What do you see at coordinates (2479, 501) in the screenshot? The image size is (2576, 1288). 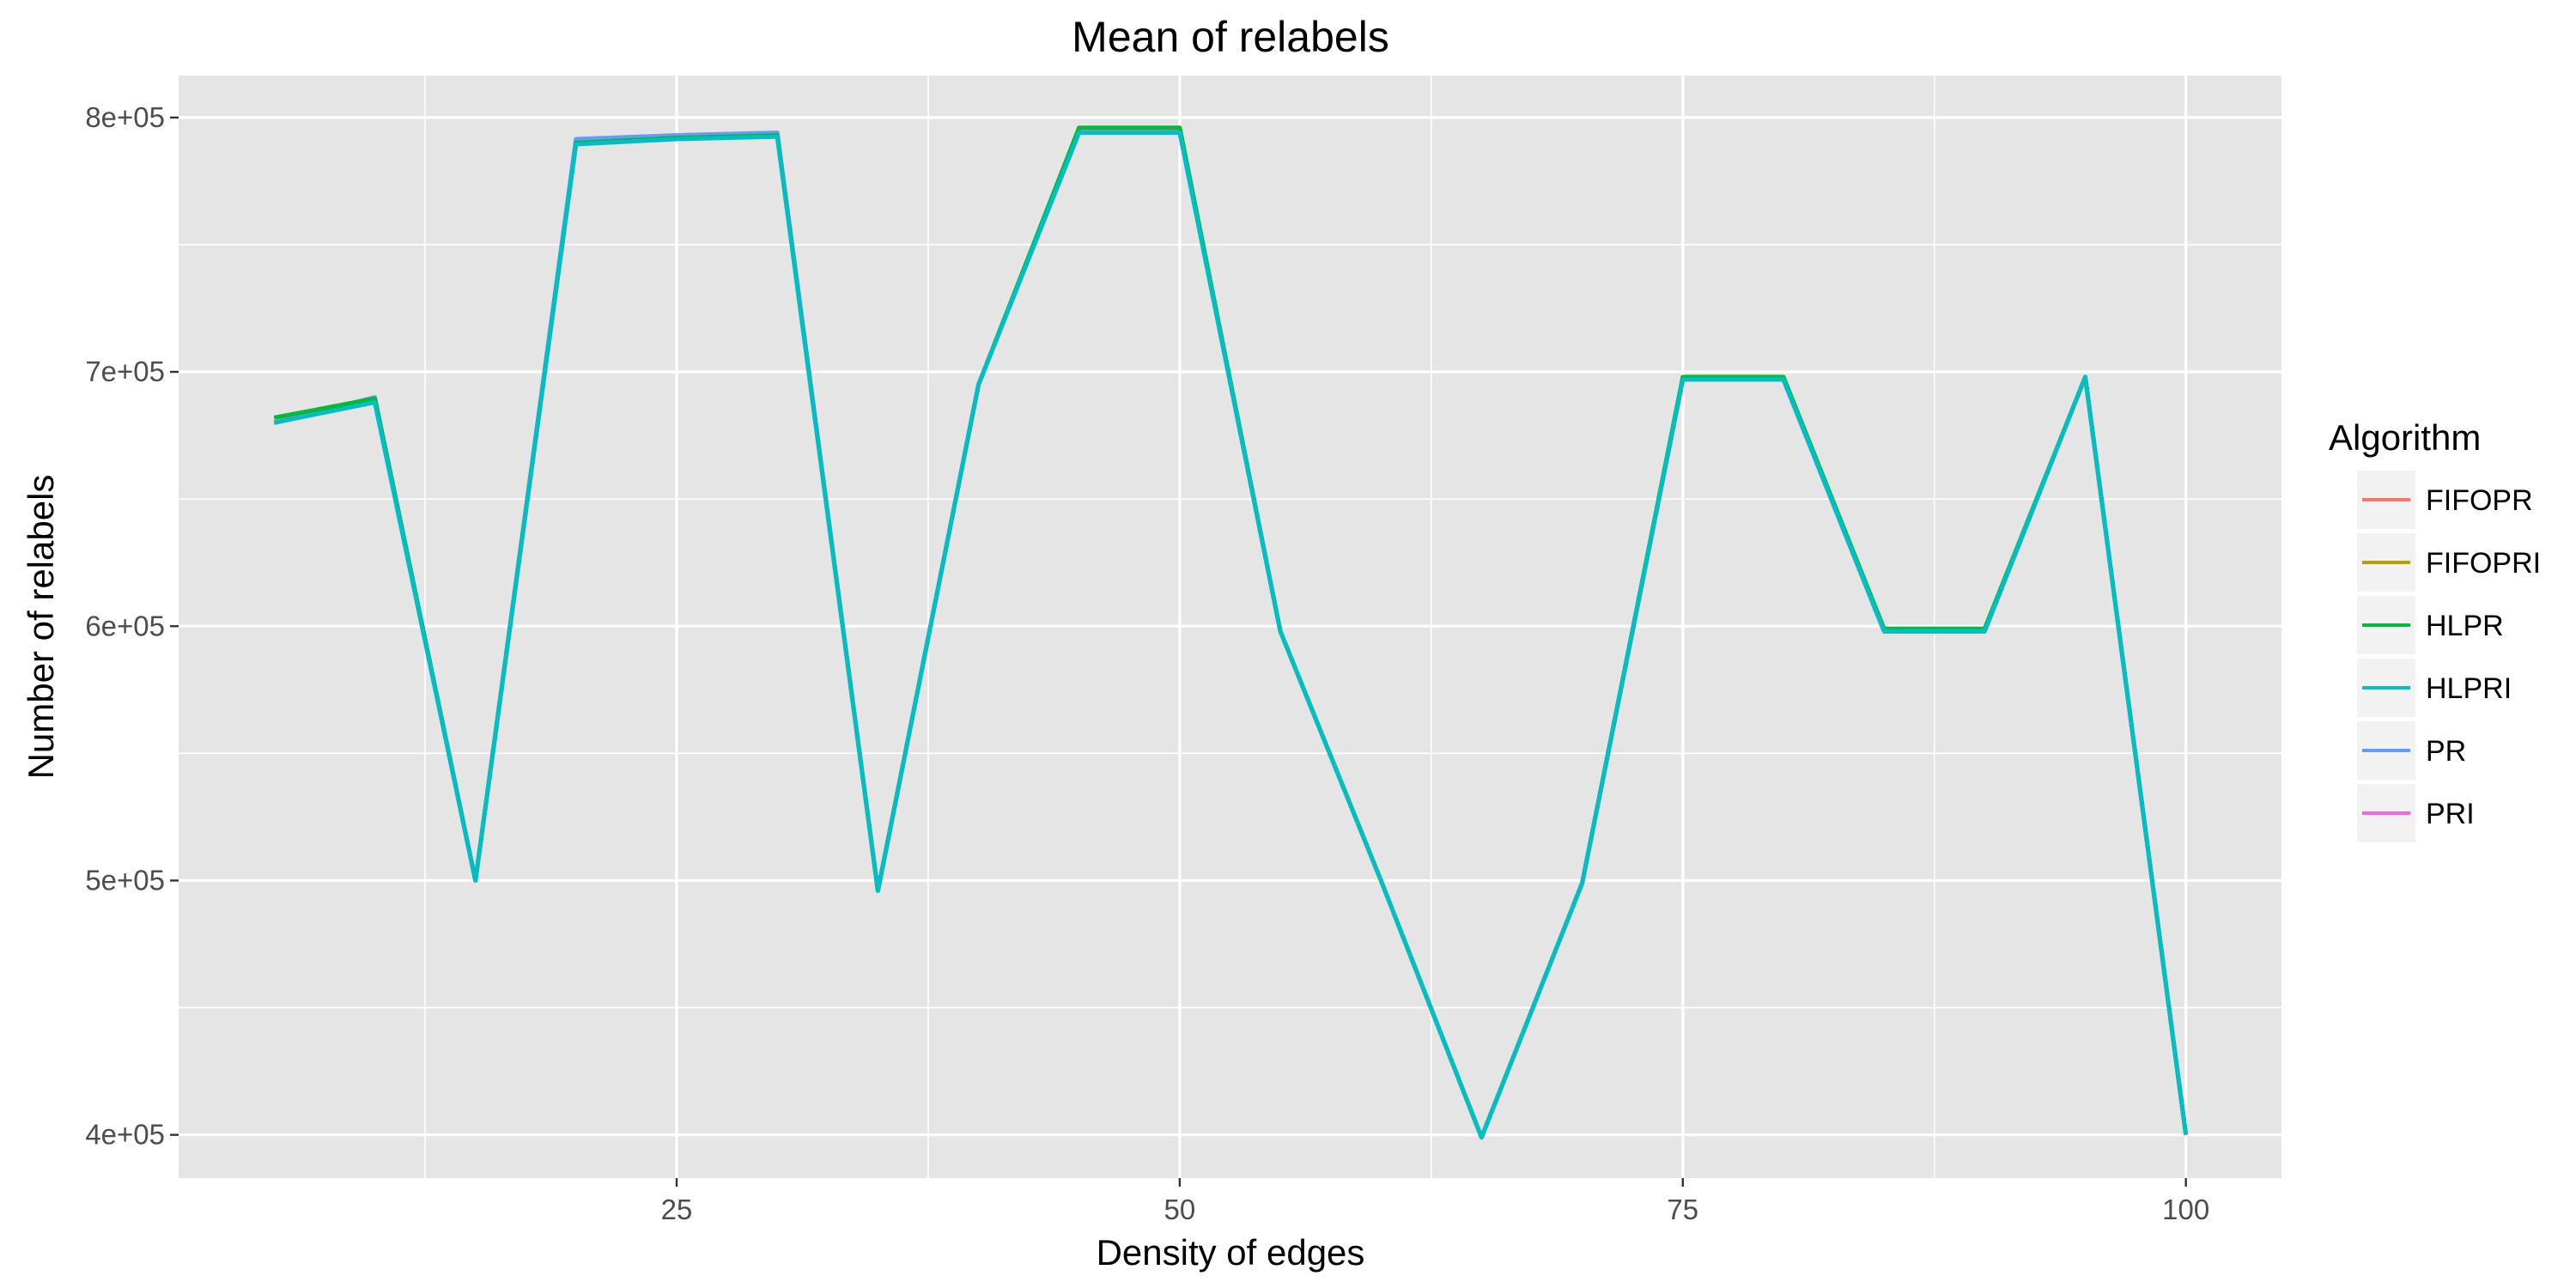 I see `legend-label-fifopr: FIFOPR` at bounding box center [2479, 501].